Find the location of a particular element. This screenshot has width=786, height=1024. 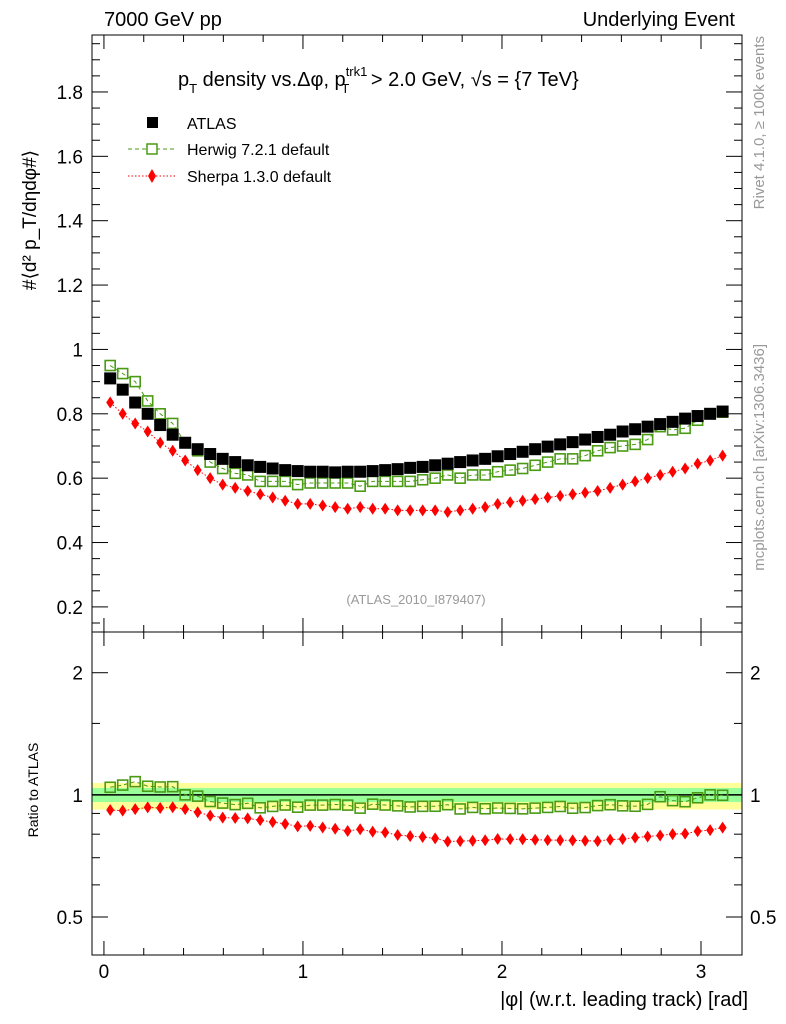

y-tick-label: 0.4 is located at coordinates (70, 544).